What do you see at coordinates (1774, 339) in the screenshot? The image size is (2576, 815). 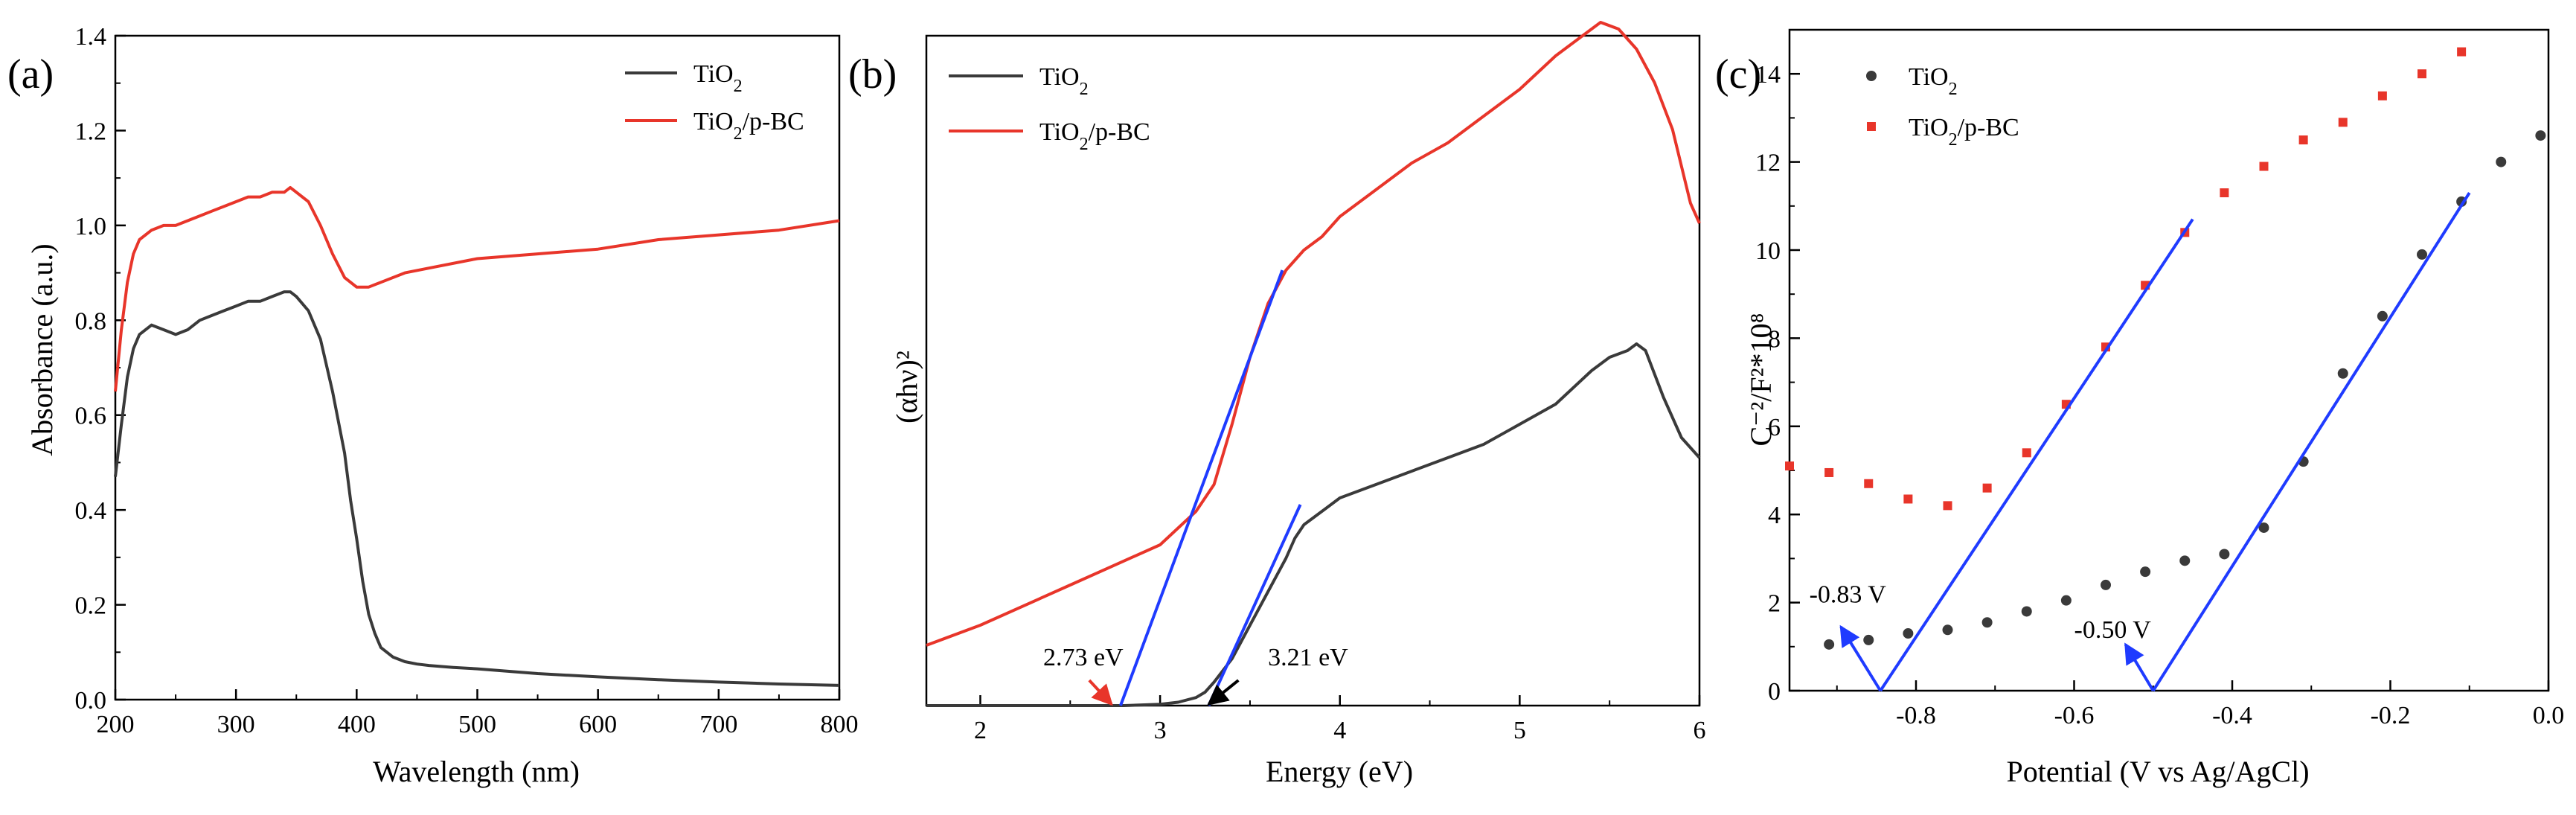 I see `y-tick-label: 8` at bounding box center [1774, 339].